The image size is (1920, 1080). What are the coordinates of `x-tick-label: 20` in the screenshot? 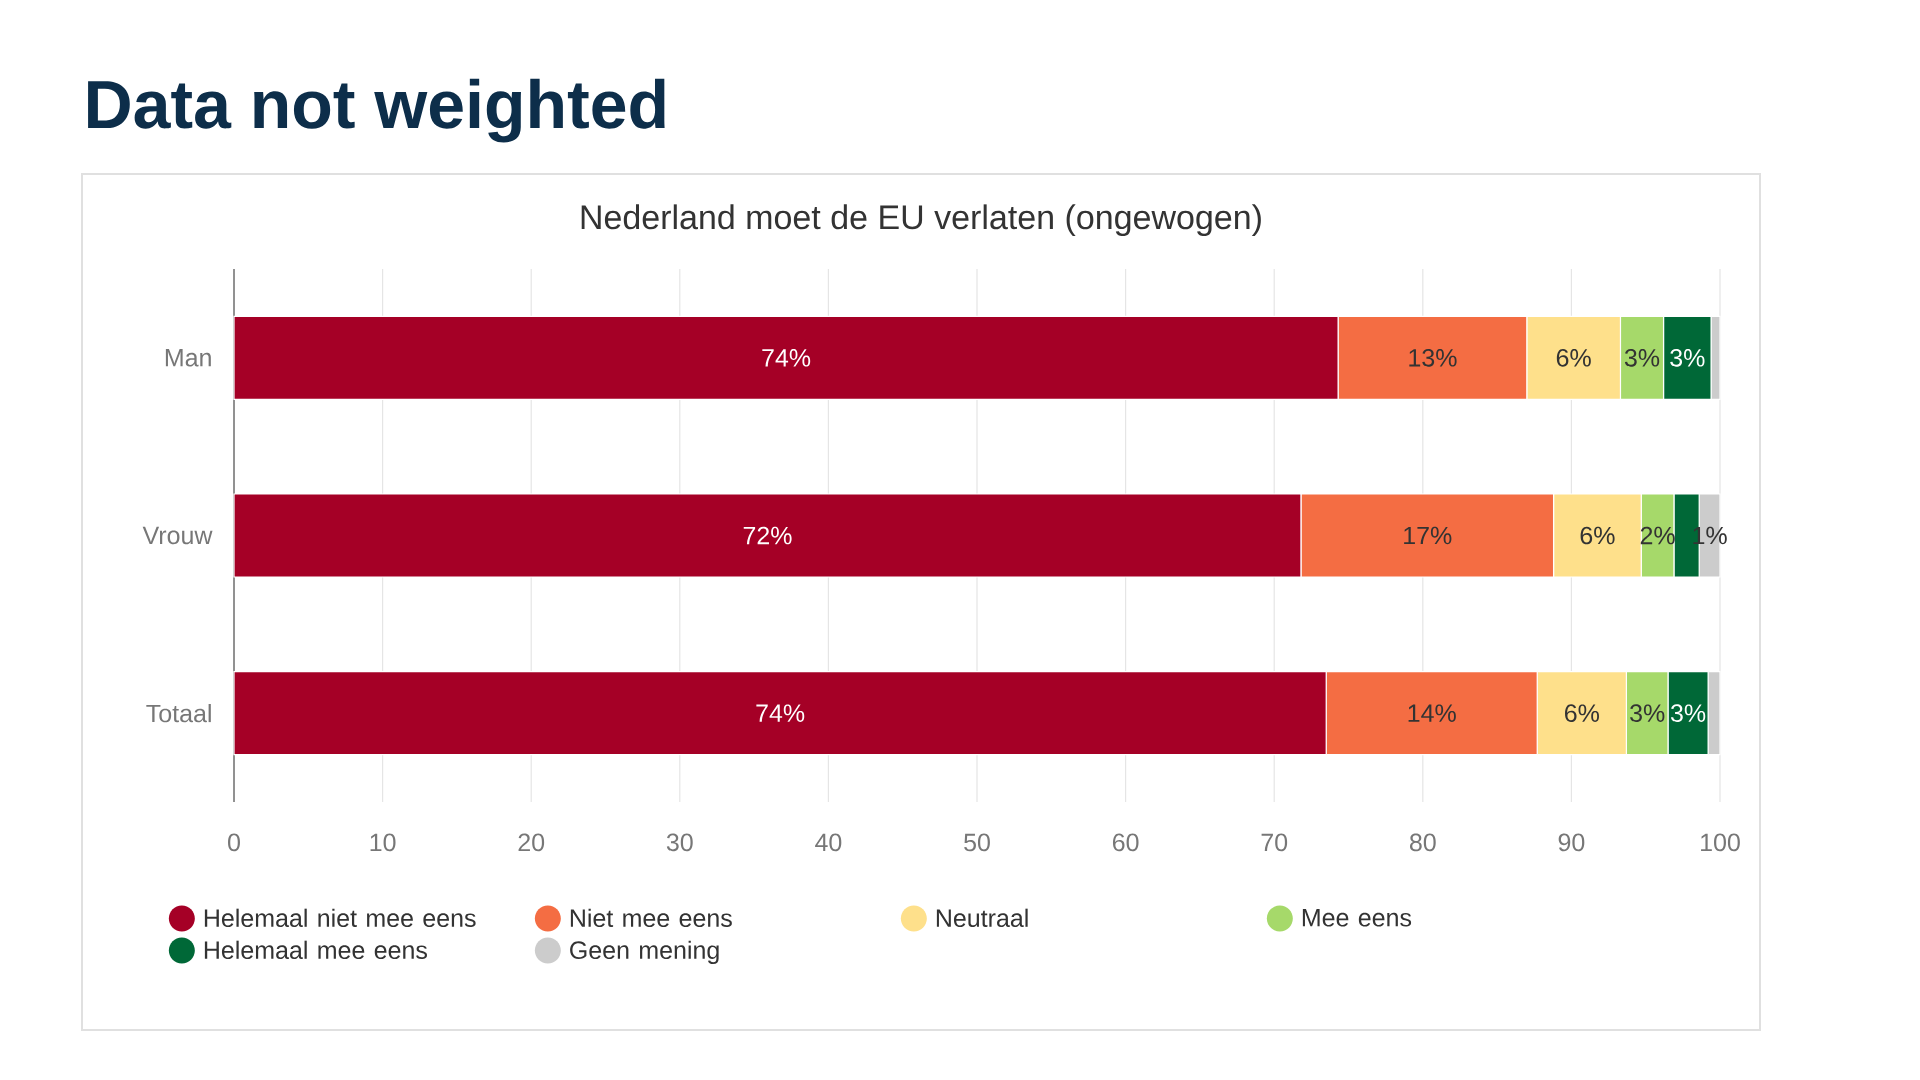 It's located at (531, 842).